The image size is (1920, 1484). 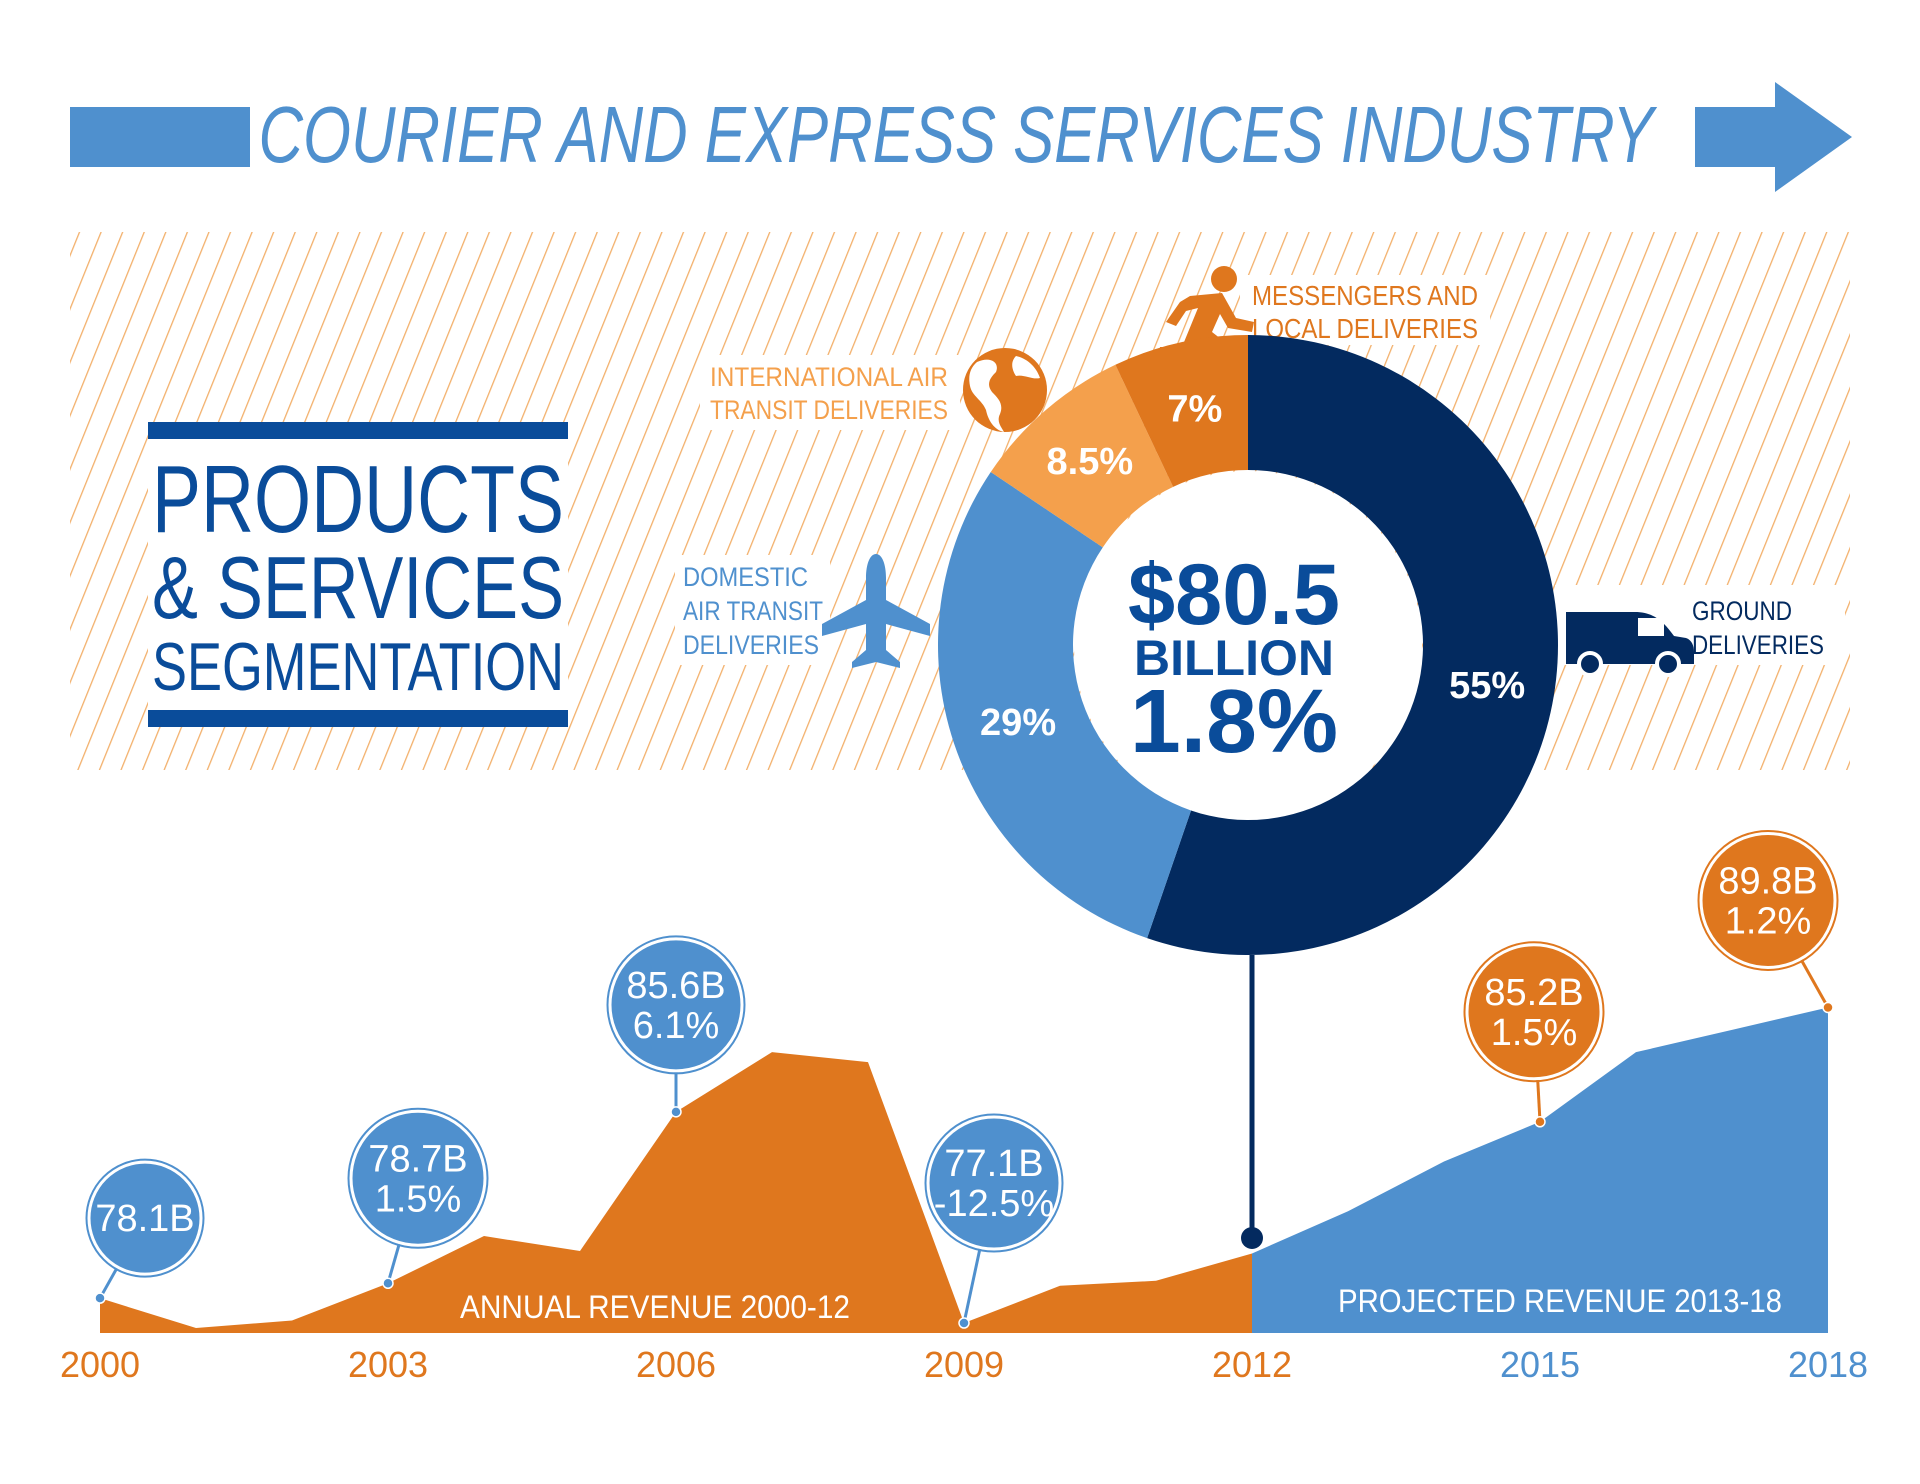 What do you see at coordinates (745, 577) in the screenshot?
I see `label-domestic-line1: DOMESTIC` at bounding box center [745, 577].